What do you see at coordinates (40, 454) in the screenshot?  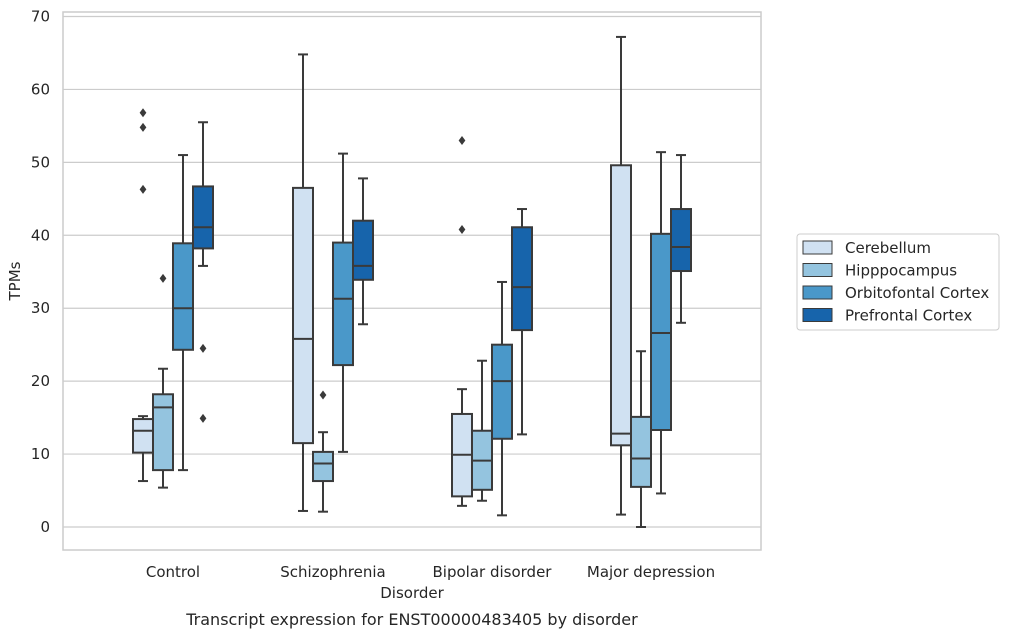 I see `y-tick-label: 10` at bounding box center [40, 454].